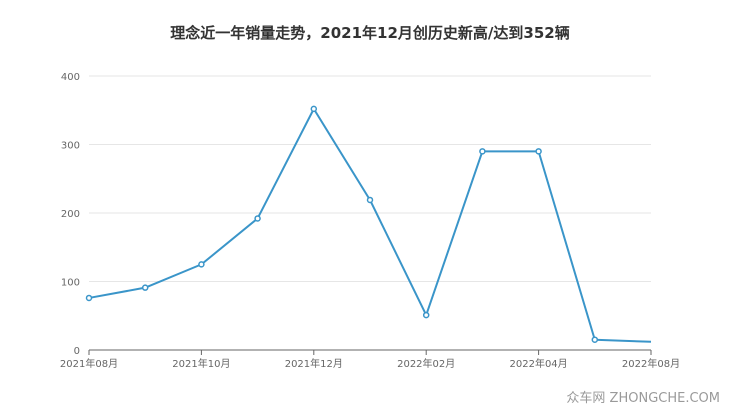  What do you see at coordinates (77, 351) in the screenshot?
I see `y-tick-label: 0` at bounding box center [77, 351].